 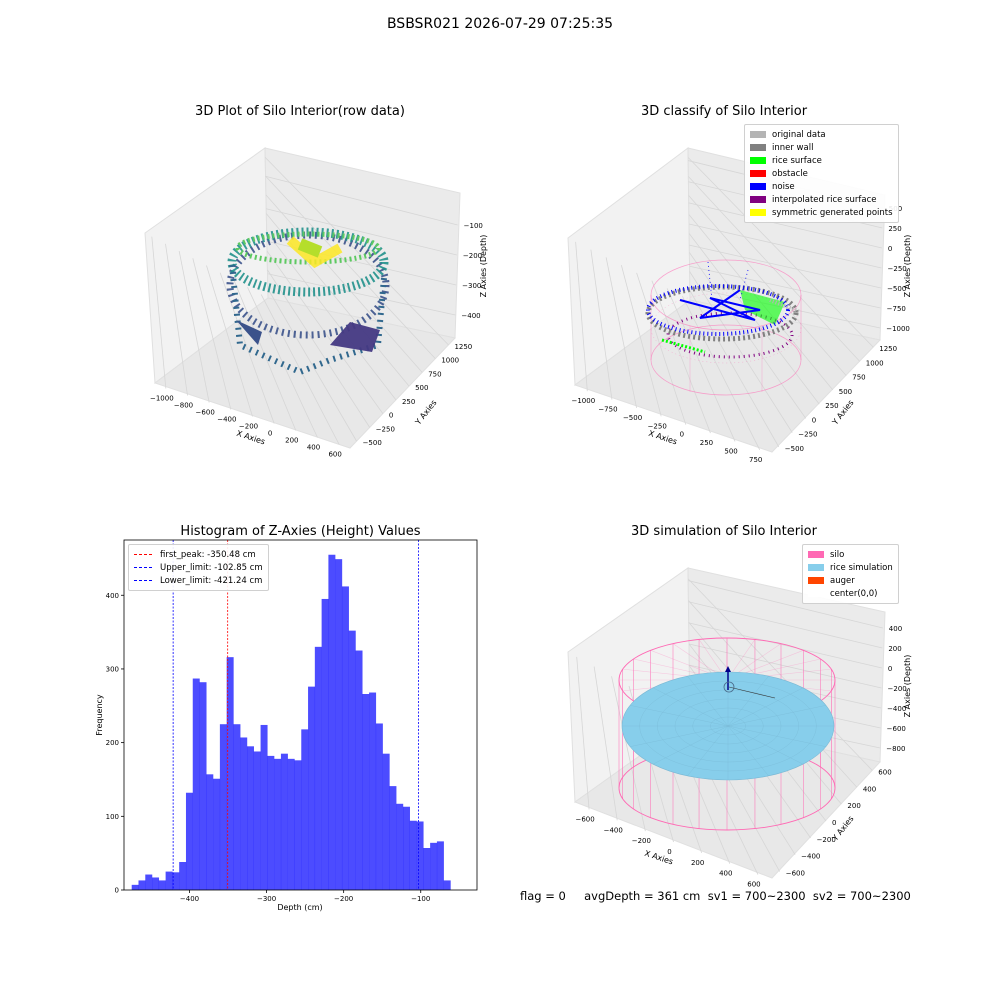 I want to click on raw-xtick-label: 0, so click(x=270, y=434).